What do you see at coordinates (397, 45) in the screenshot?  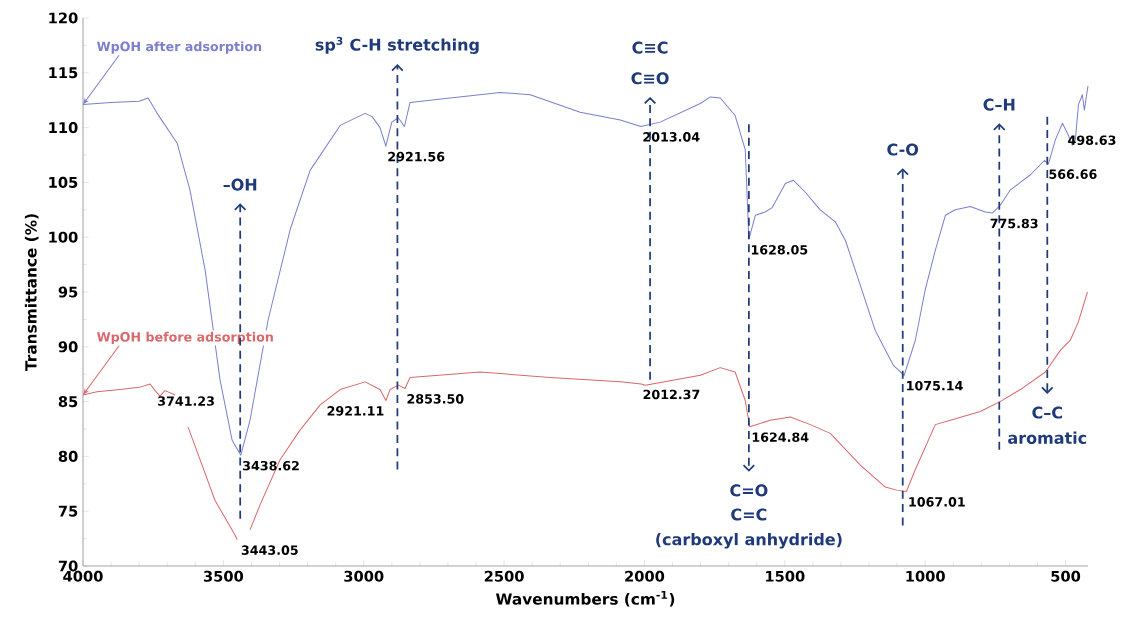 I see `annotation: sp$^{3}$ C-H stretching` at bounding box center [397, 45].